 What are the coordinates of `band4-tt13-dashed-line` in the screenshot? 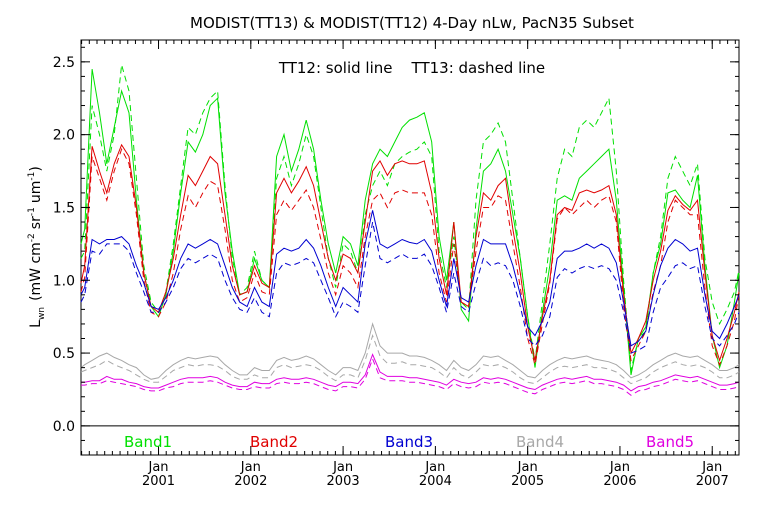 It's located at (410, 359).